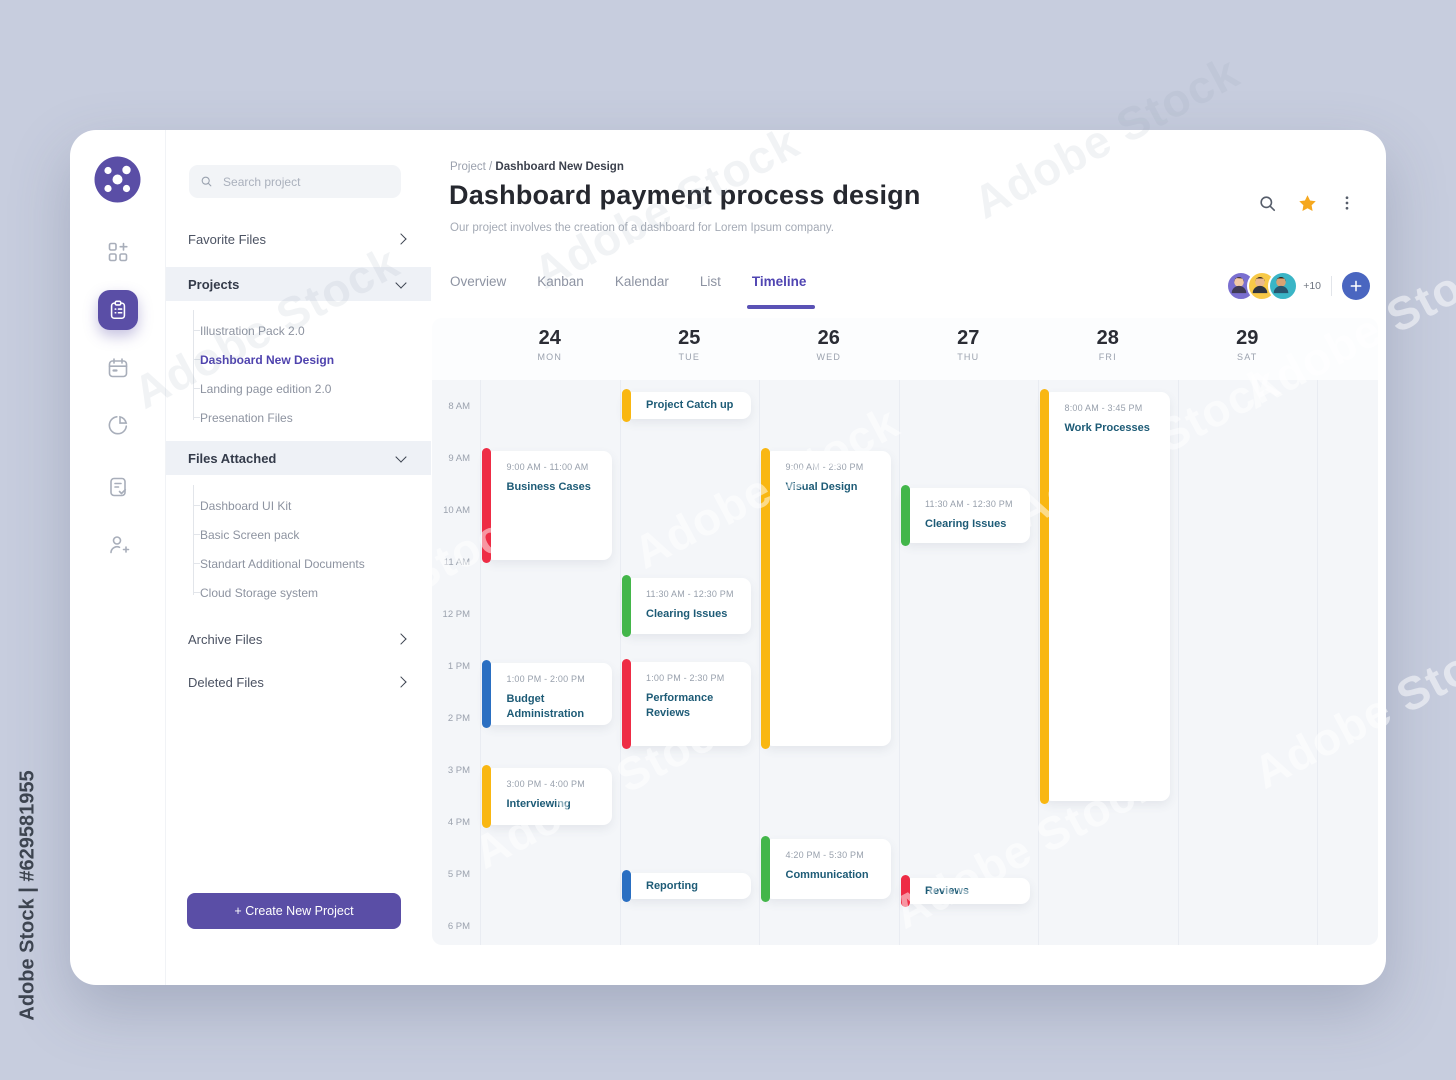  I want to click on project-search, so click(295, 181).